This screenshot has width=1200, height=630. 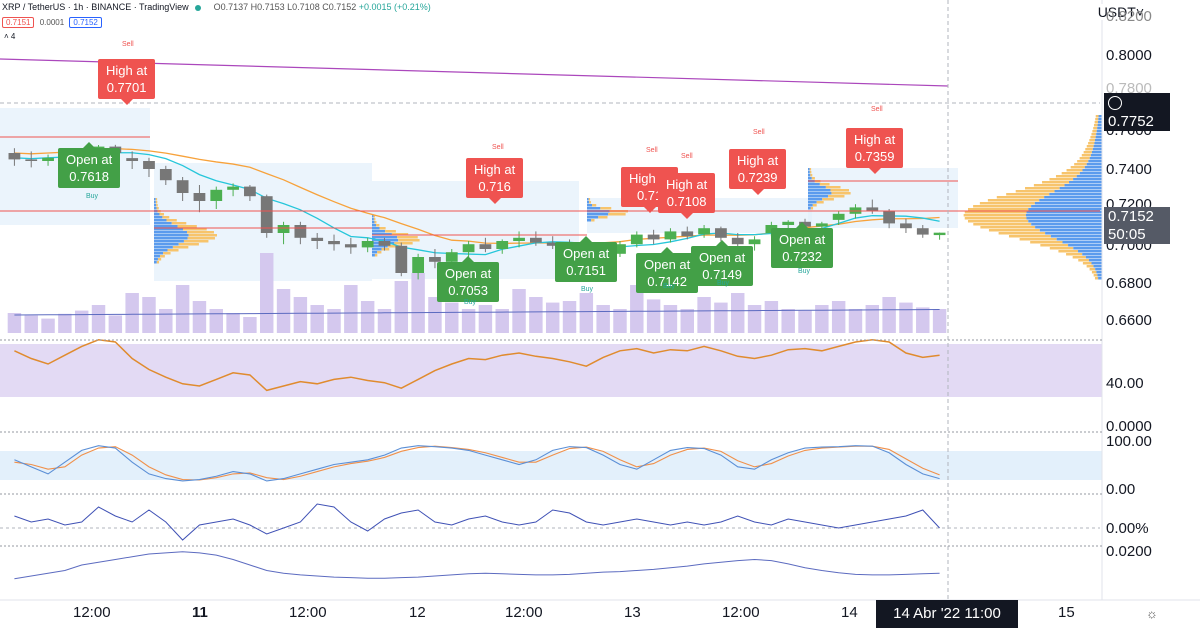 I want to click on open-tag: Open at 0.7232, so click(x=802, y=245).